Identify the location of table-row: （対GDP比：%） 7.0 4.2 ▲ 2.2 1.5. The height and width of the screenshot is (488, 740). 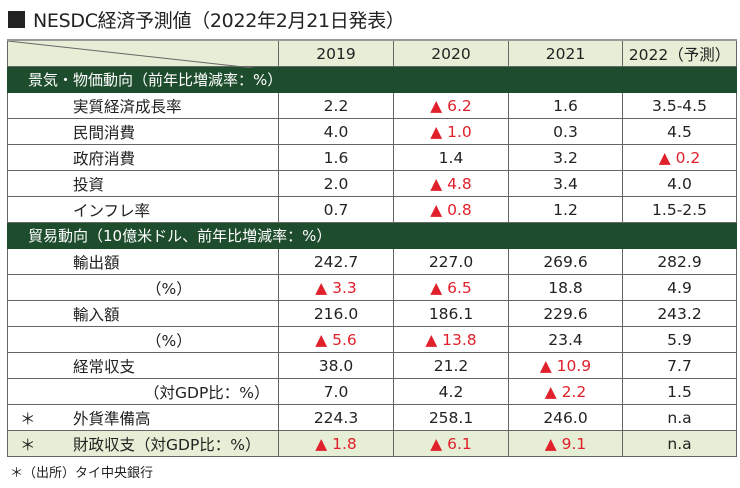
(372, 391).